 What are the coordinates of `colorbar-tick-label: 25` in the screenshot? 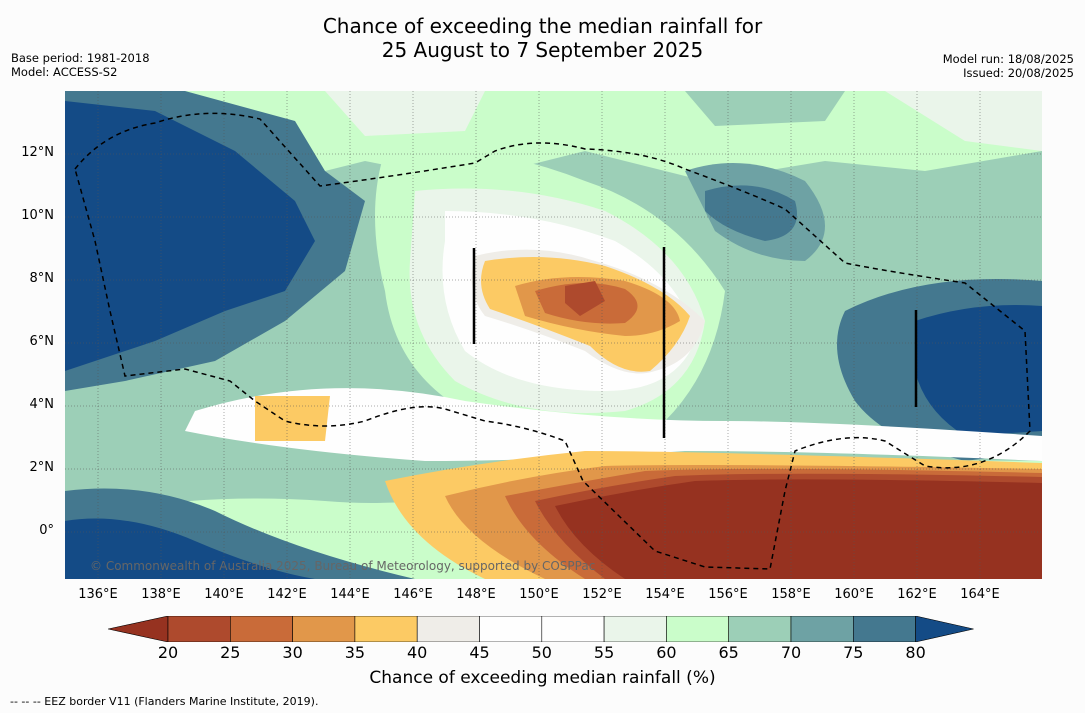 It's located at (230, 652).